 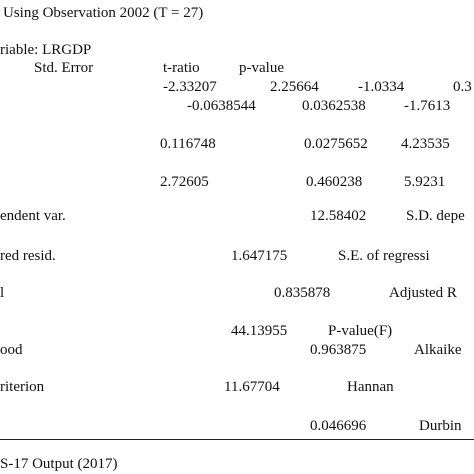 I want to click on hannan-quinn-label: Hannan, so click(x=370, y=387).